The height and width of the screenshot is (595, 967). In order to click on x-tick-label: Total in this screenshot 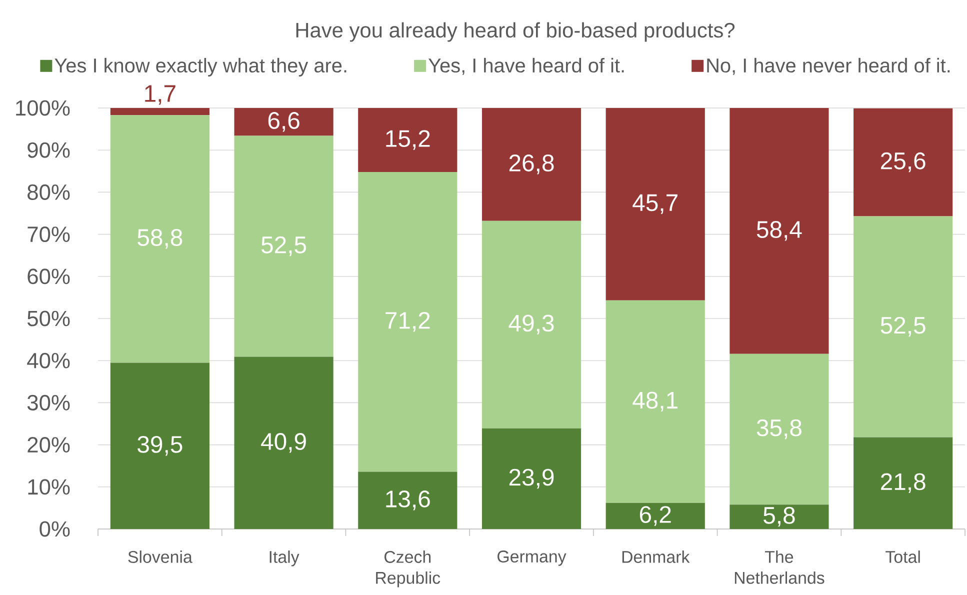, I will do `click(903, 556)`.